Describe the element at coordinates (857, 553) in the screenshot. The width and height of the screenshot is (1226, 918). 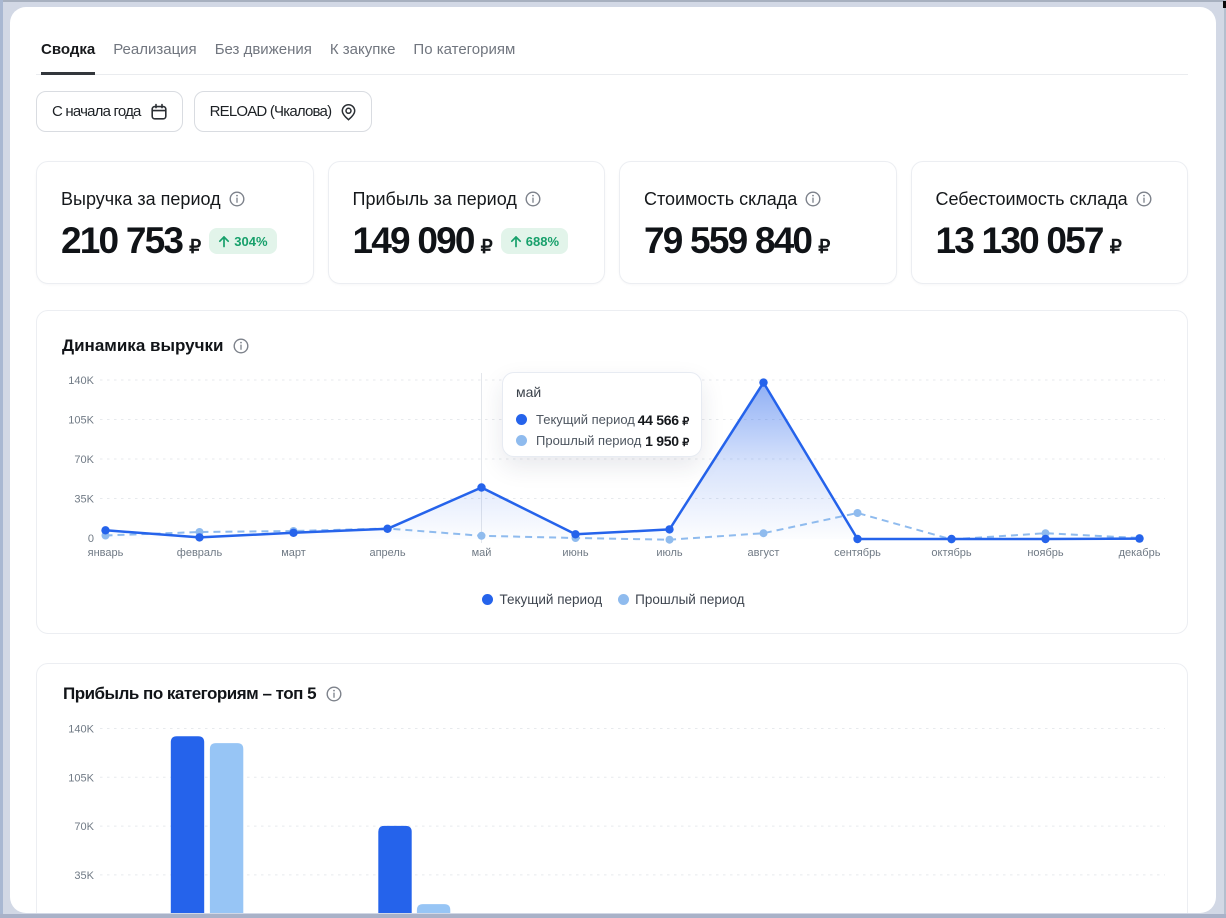
I see `svg-text: сентябрь` at that location.